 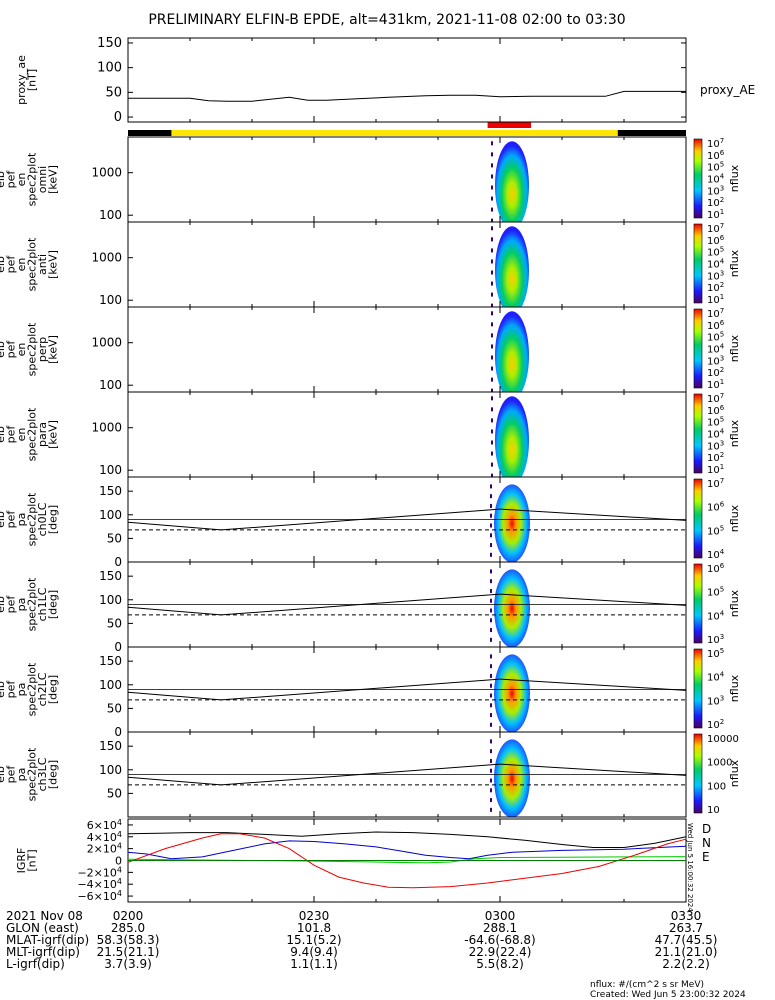 What do you see at coordinates (698, 773) in the screenshot?
I see `colorbar-pa_ch3` at bounding box center [698, 773].